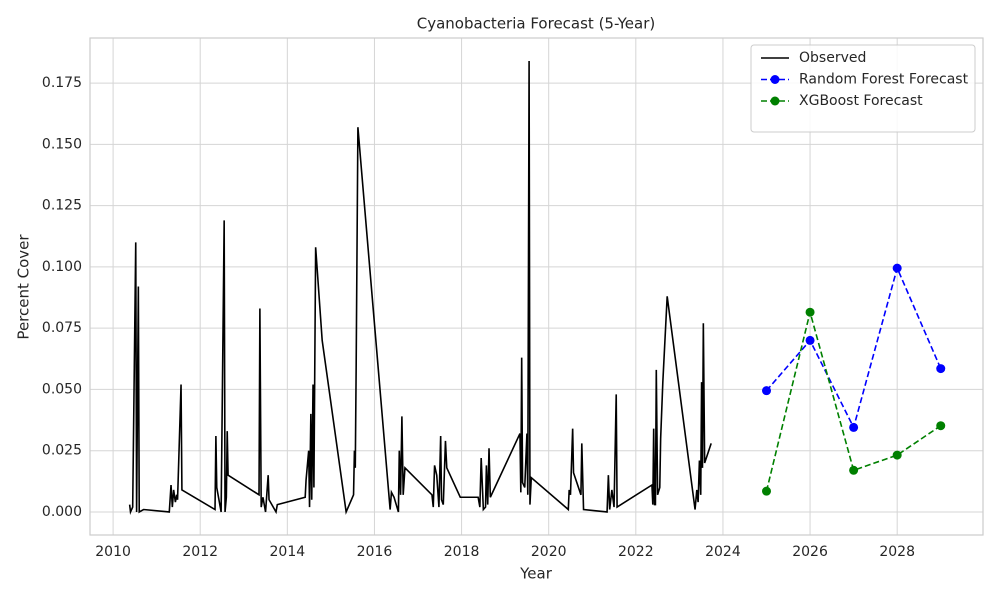  Describe the element at coordinates (62, 267) in the screenshot. I see `y-tick-label: 0.100` at that location.